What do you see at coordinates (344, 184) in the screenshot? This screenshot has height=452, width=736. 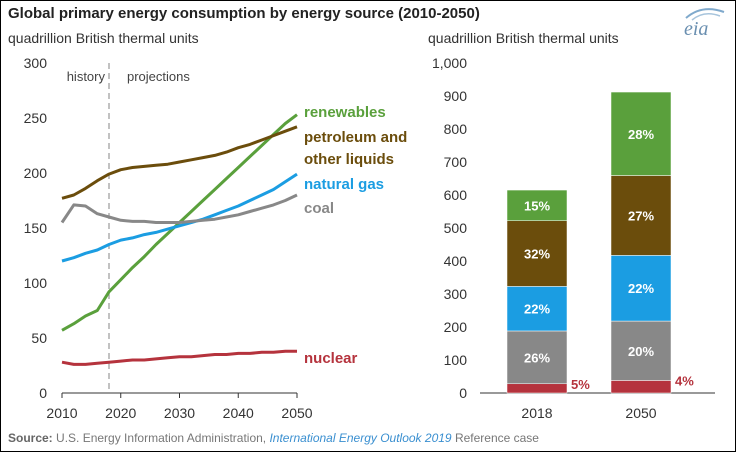 I see `series-label-natural-gas: natural gas` at bounding box center [344, 184].